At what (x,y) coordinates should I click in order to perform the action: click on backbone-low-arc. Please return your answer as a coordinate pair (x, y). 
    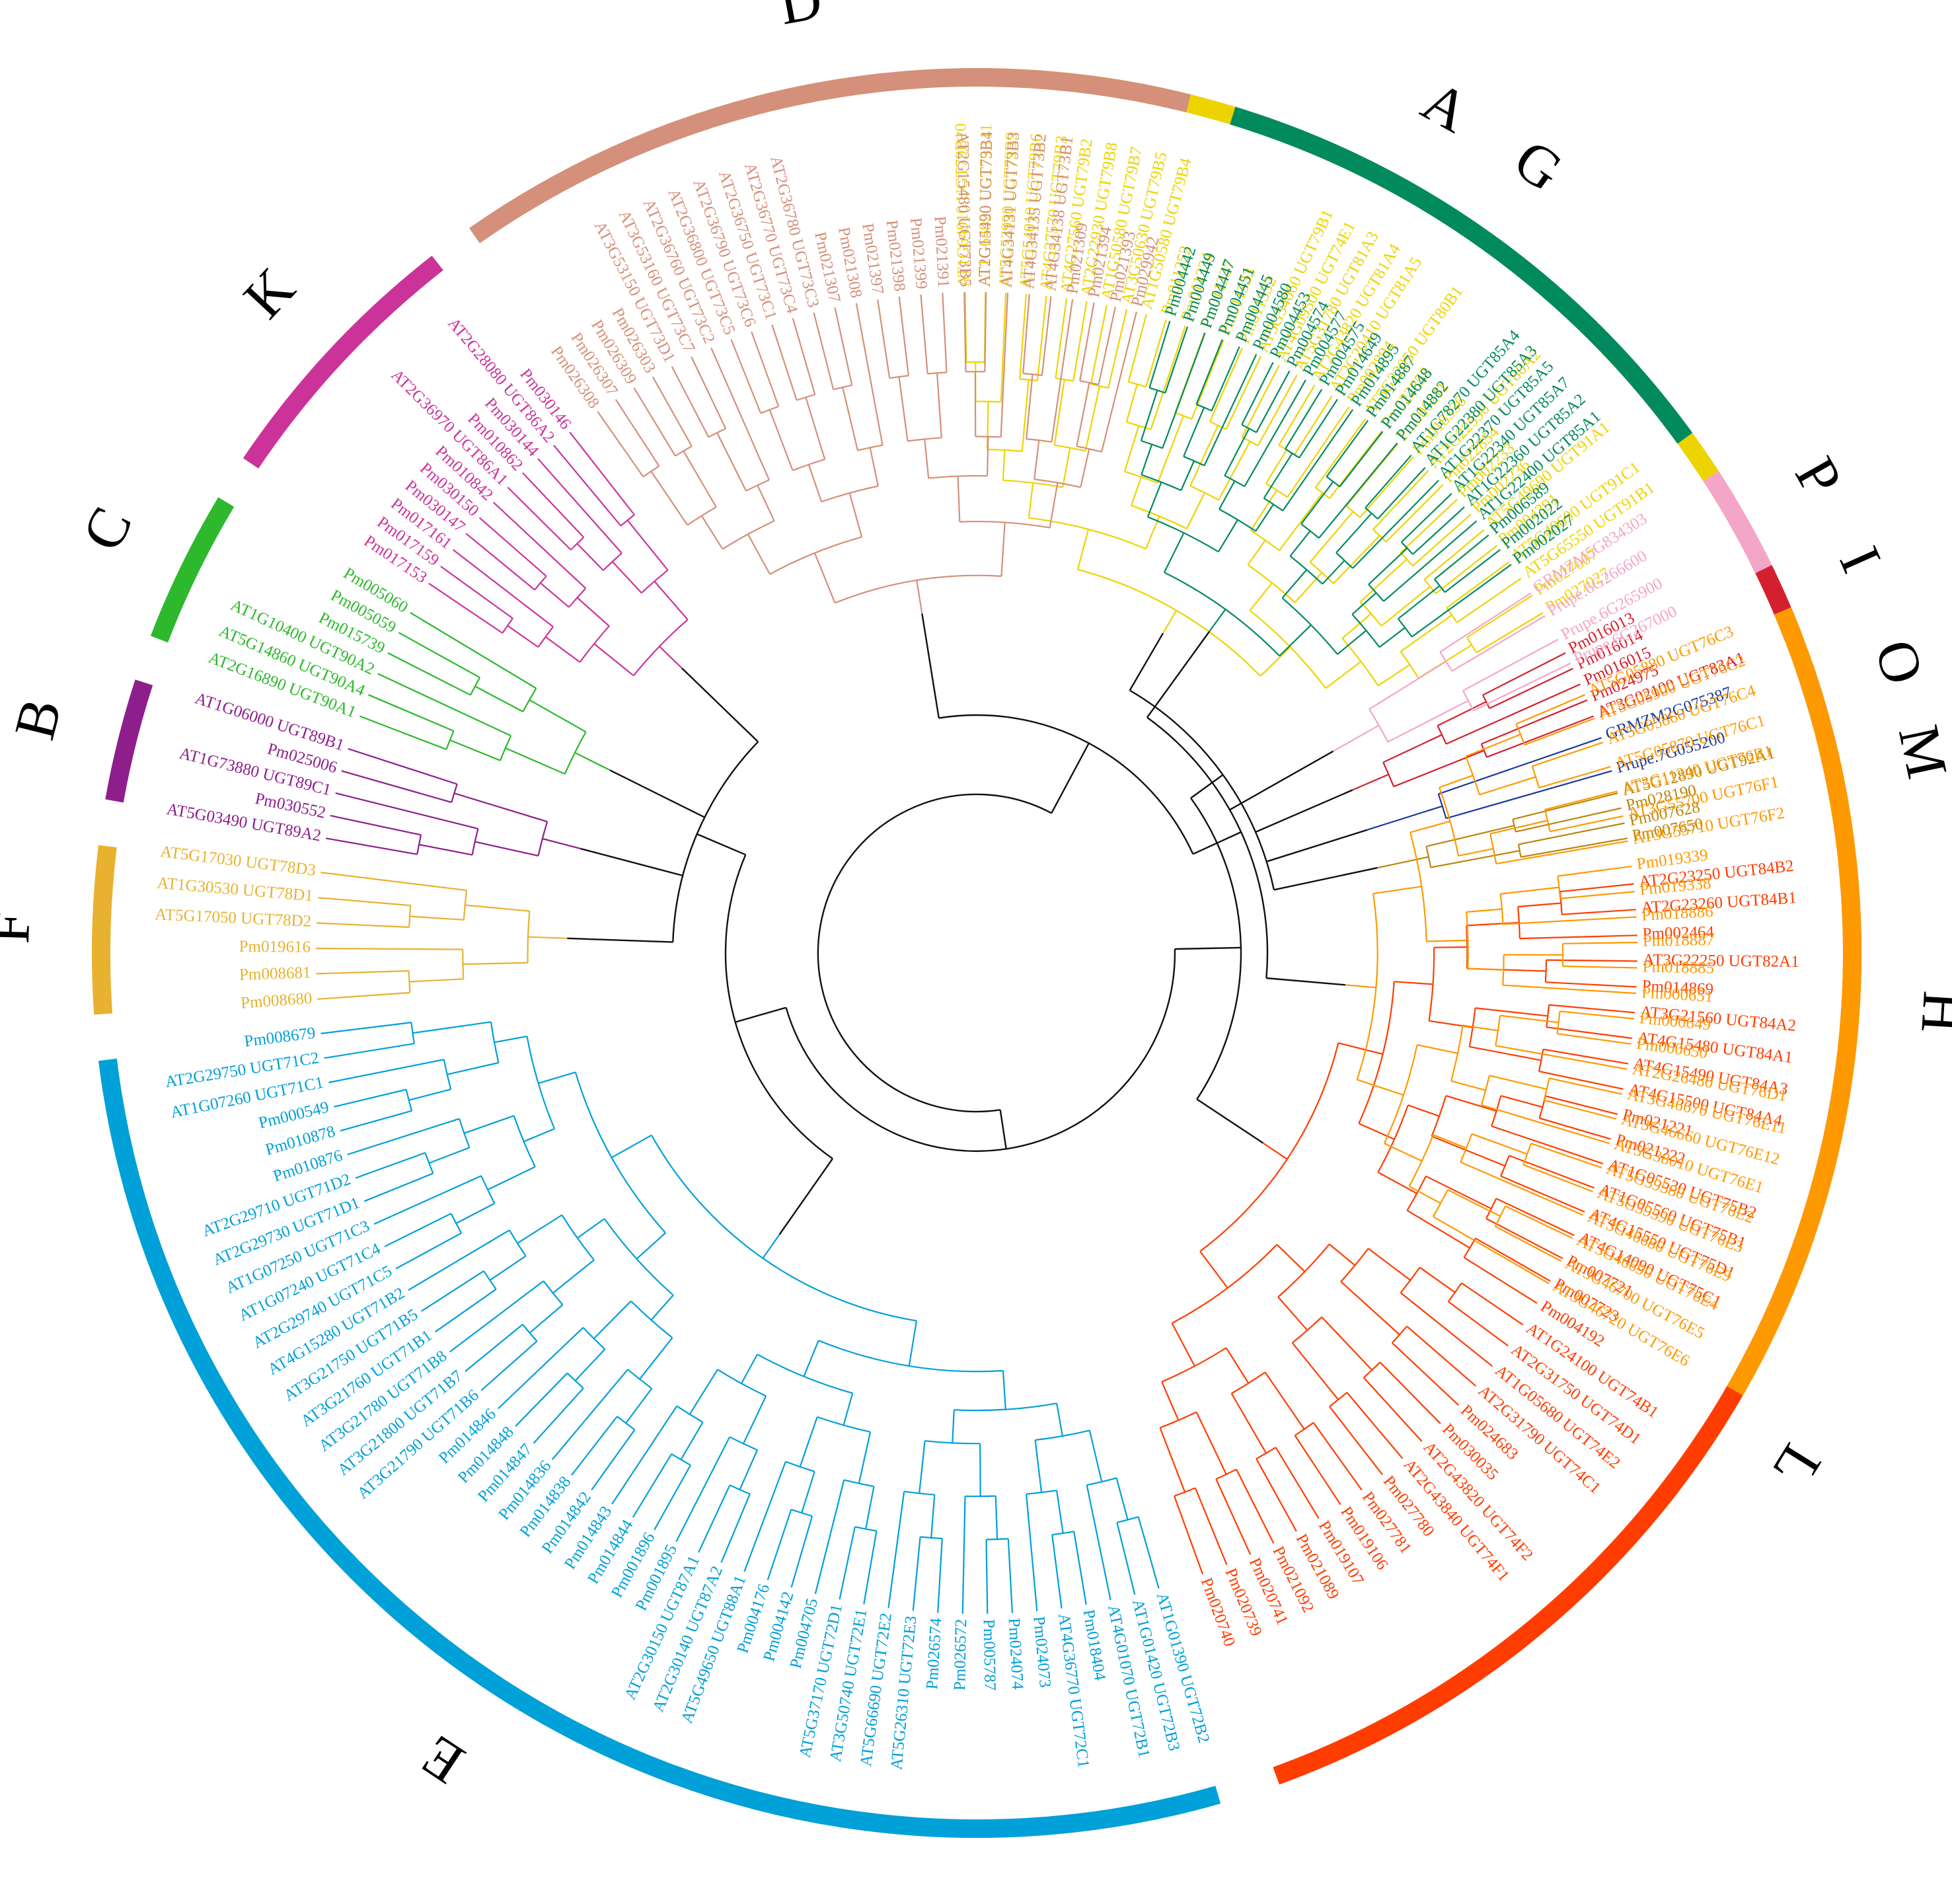
    Looking at the image, I should click on (980, 1050).